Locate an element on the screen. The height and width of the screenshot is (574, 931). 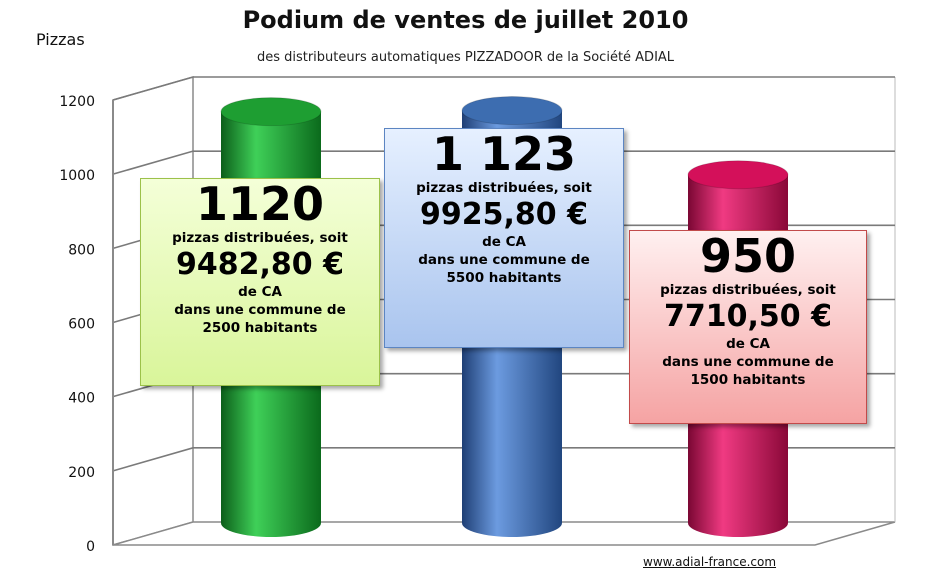
y-tick-label: 600 is located at coordinates (81, 325).